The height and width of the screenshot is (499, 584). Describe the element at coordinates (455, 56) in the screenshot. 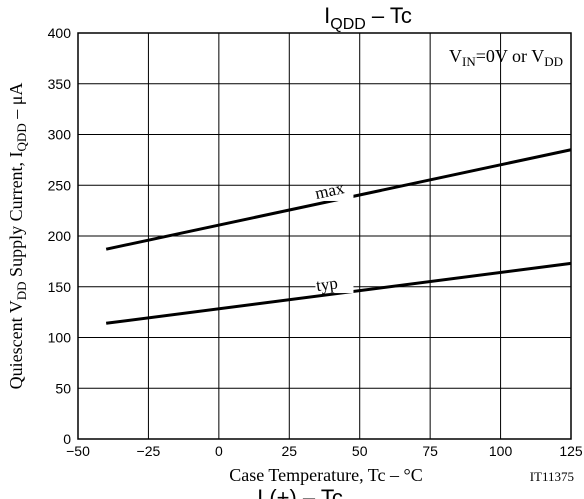

I see `condition-part1: V` at that location.